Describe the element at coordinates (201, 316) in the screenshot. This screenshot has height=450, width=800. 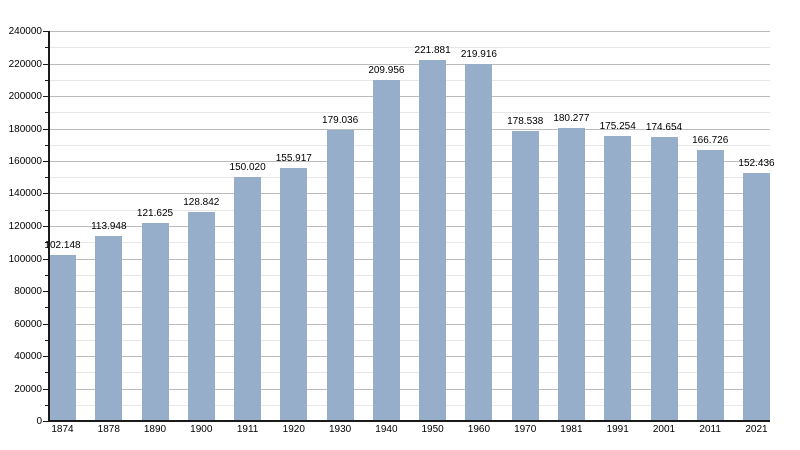
I see `bar-1900` at that location.